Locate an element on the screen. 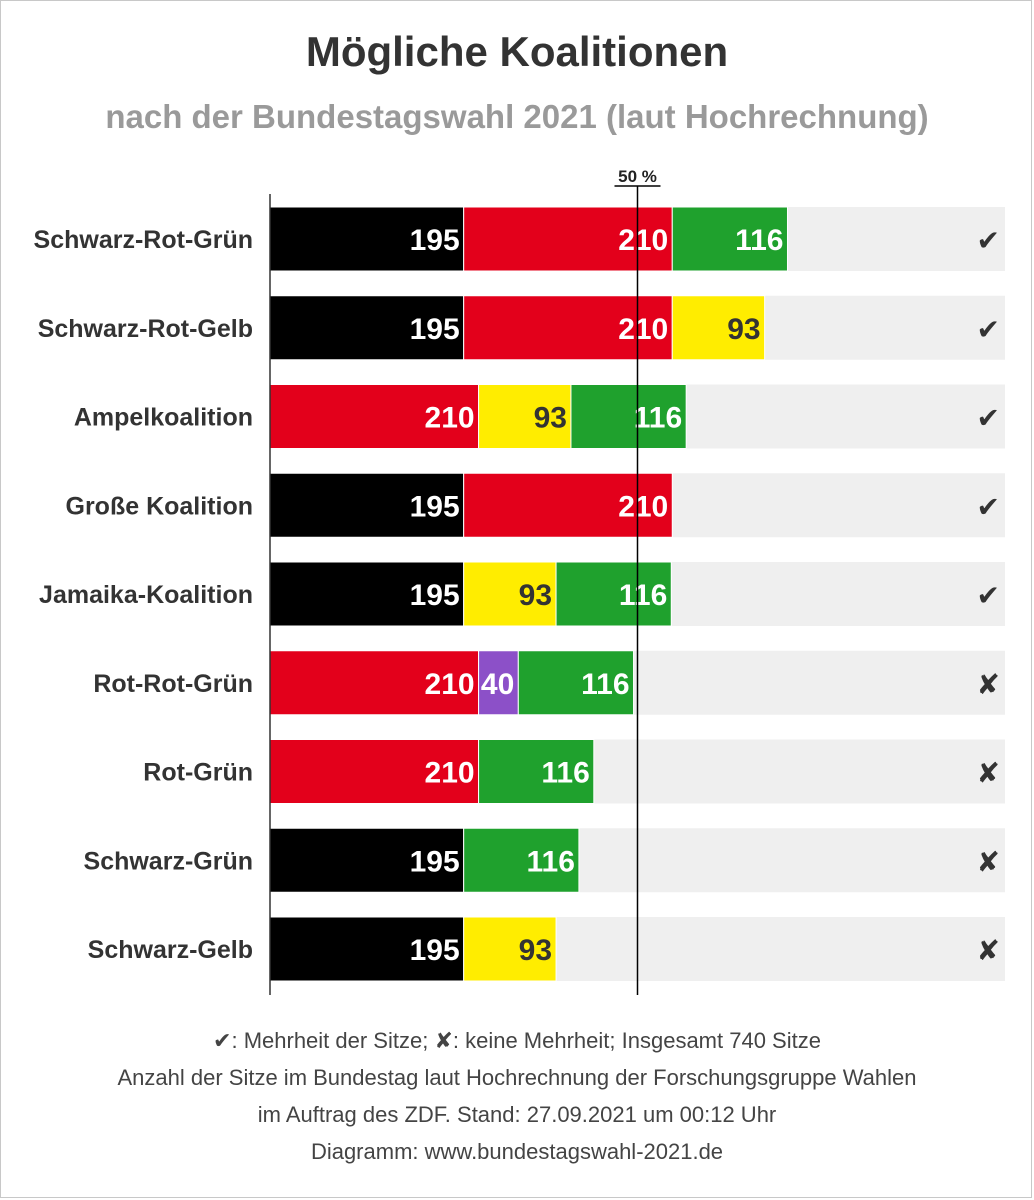 This screenshot has width=1034, height=1200. data-label-spd-schwarz-rot-gelb: 210 is located at coordinates (643, 329).